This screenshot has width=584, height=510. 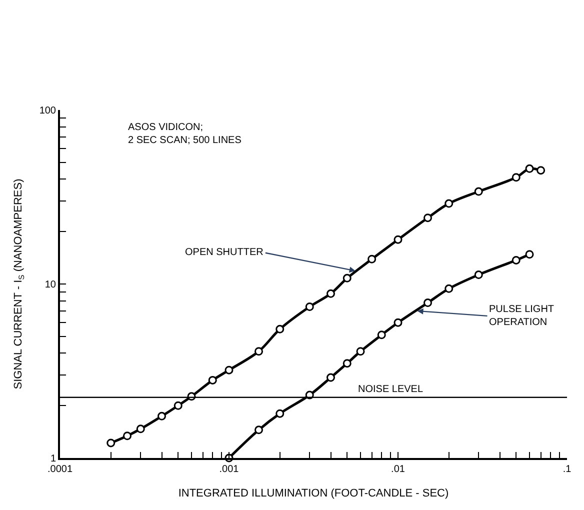 What do you see at coordinates (47, 111) in the screenshot?
I see `y-tick-label: 100` at bounding box center [47, 111].